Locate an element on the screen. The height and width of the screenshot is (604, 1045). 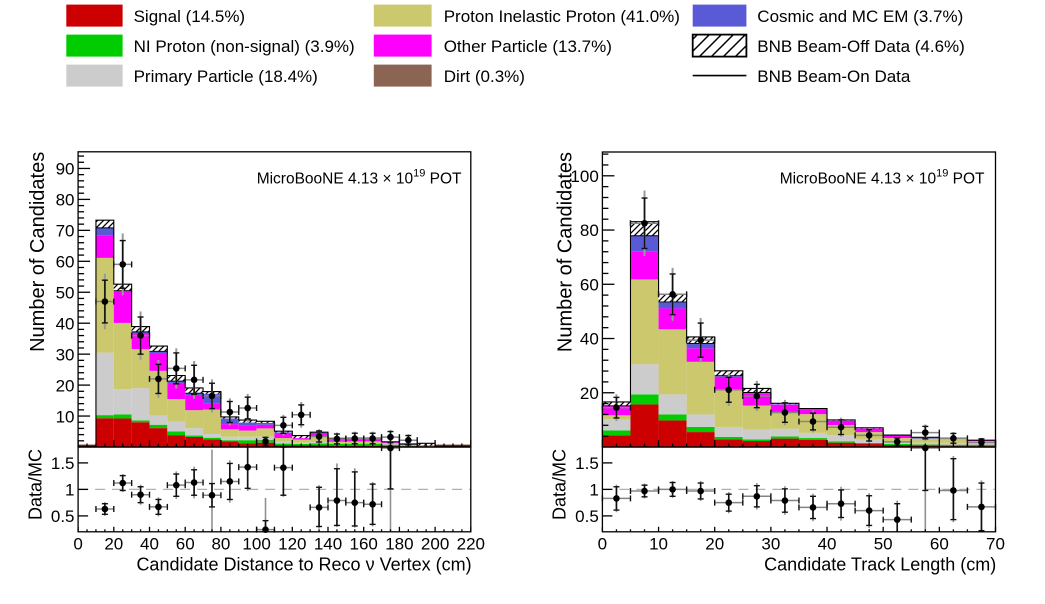
svg-text:Candidate Distance to Reco ν V: Candidate Distance to Reco ν Vertex (cm) is located at coordinates (303, 564).